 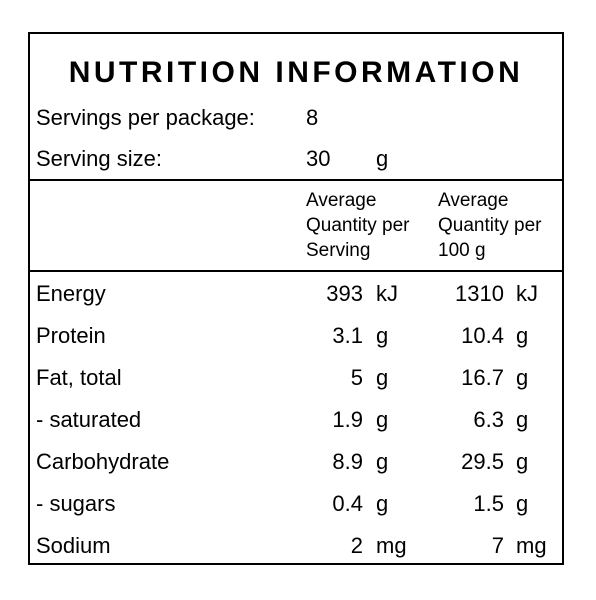 I want to click on per-serving-unit: kJ, so click(x=387, y=293).